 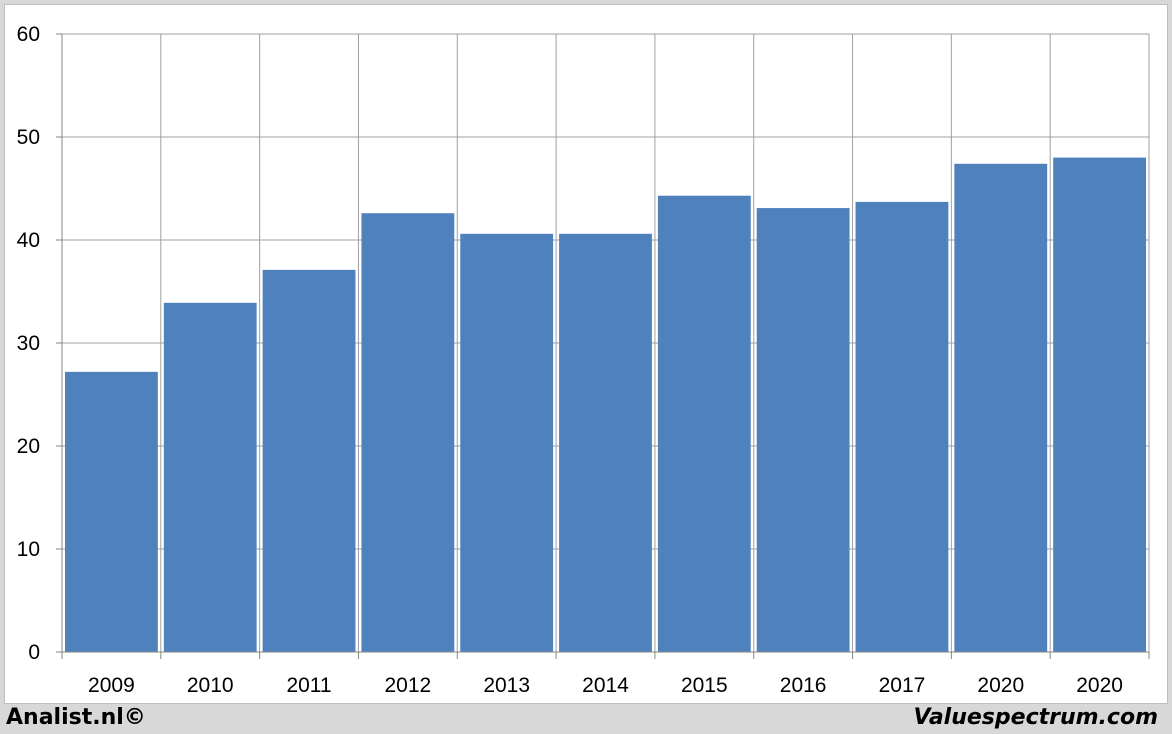 I want to click on y-tick-label: 50, so click(x=28, y=137).